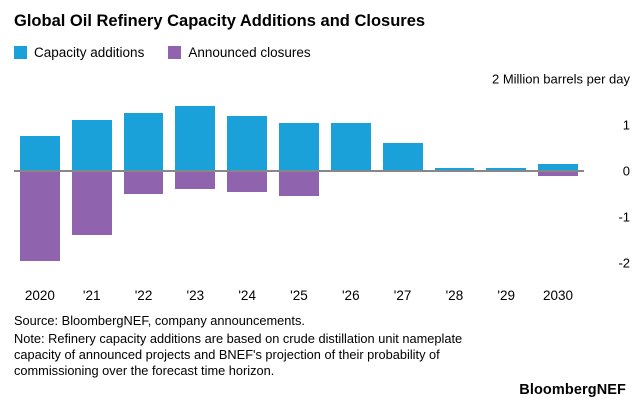  I want to click on x-axis: 2020 '21 '22 '23 '24 '25 '26 '27 '28 '29 2030, so click(299, 295).